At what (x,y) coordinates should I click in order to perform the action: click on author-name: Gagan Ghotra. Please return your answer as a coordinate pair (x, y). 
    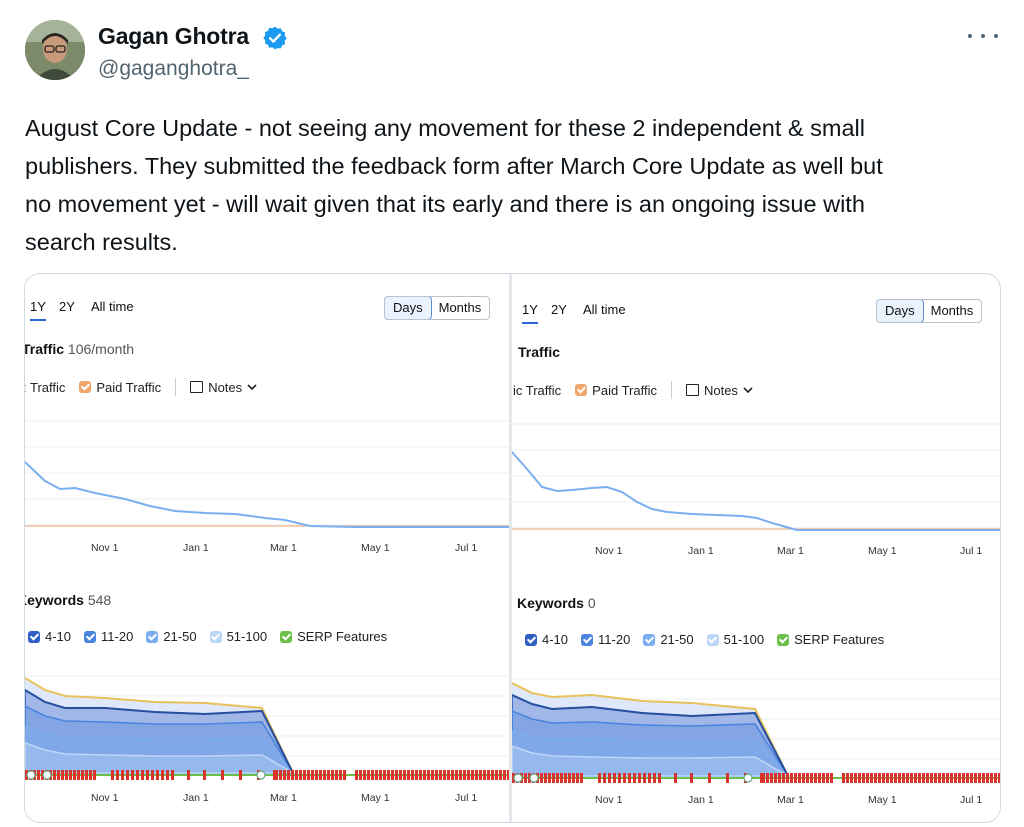
    Looking at the image, I should click on (173, 36).